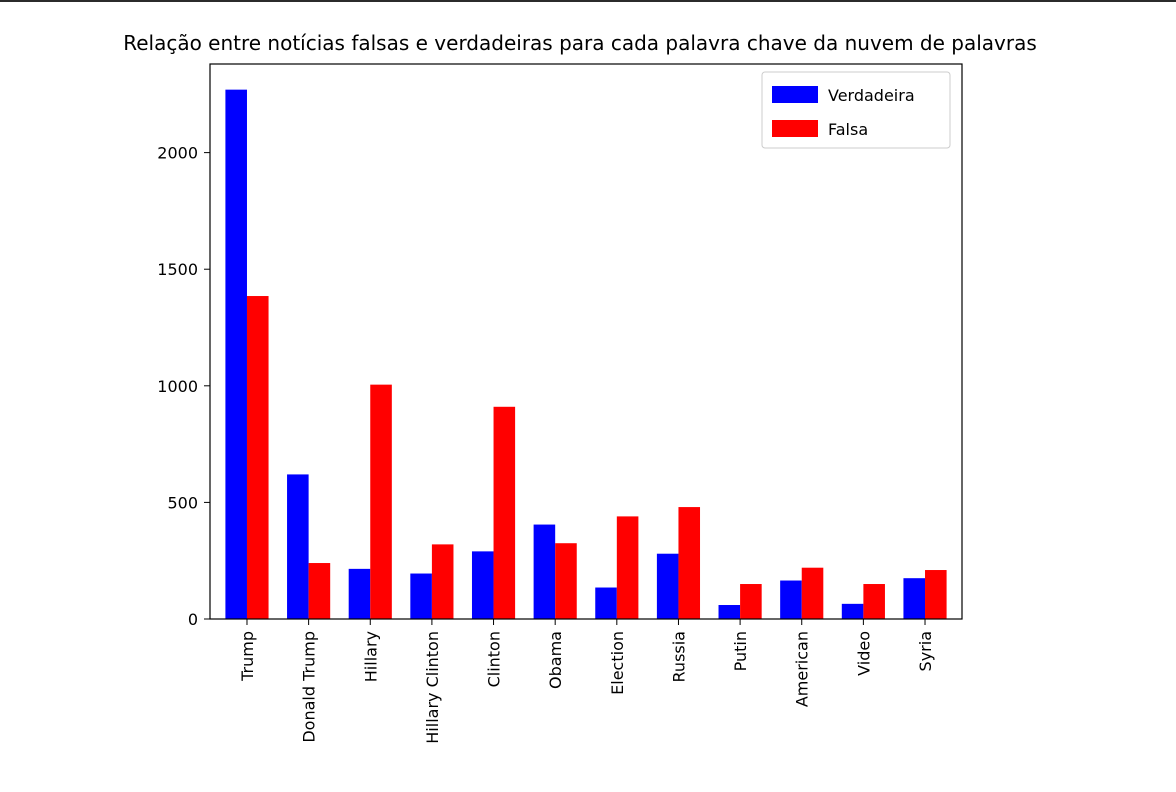 The image size is (1176, 792). Describe the element at coordinates (729, 612) in the screenshot. I see `bar-verdadeira-putin` at that location.